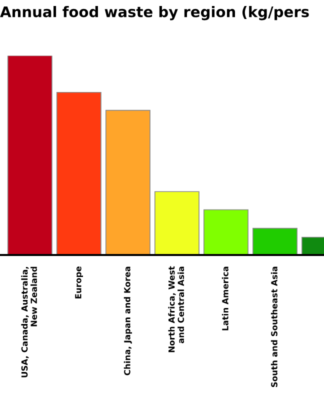 The width and height of the screenshot is (324, 400). What do you see at coordinates (128, 321) in the screenshot?
I see `x-tick-label: China, Japan and Korea` at bounding box center [128, 321].